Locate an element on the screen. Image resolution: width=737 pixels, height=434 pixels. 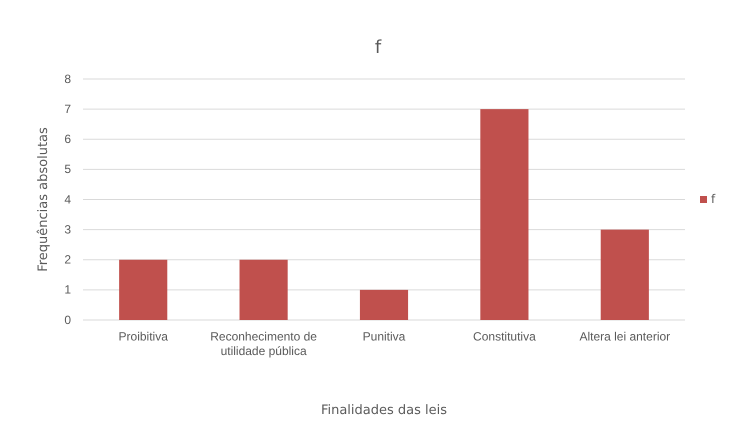
y-tick-label: 3 is located at coordinates (68, 229).